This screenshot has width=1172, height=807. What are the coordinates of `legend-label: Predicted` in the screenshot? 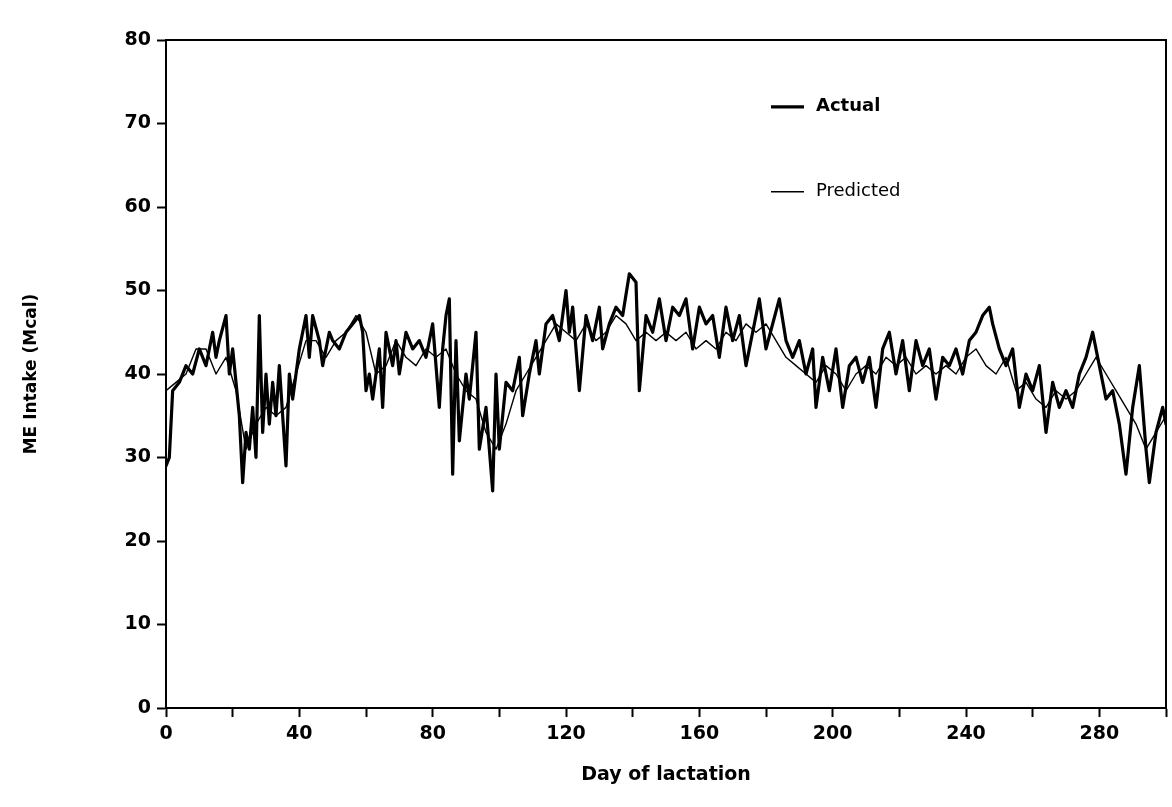 It's located at (858, 190).